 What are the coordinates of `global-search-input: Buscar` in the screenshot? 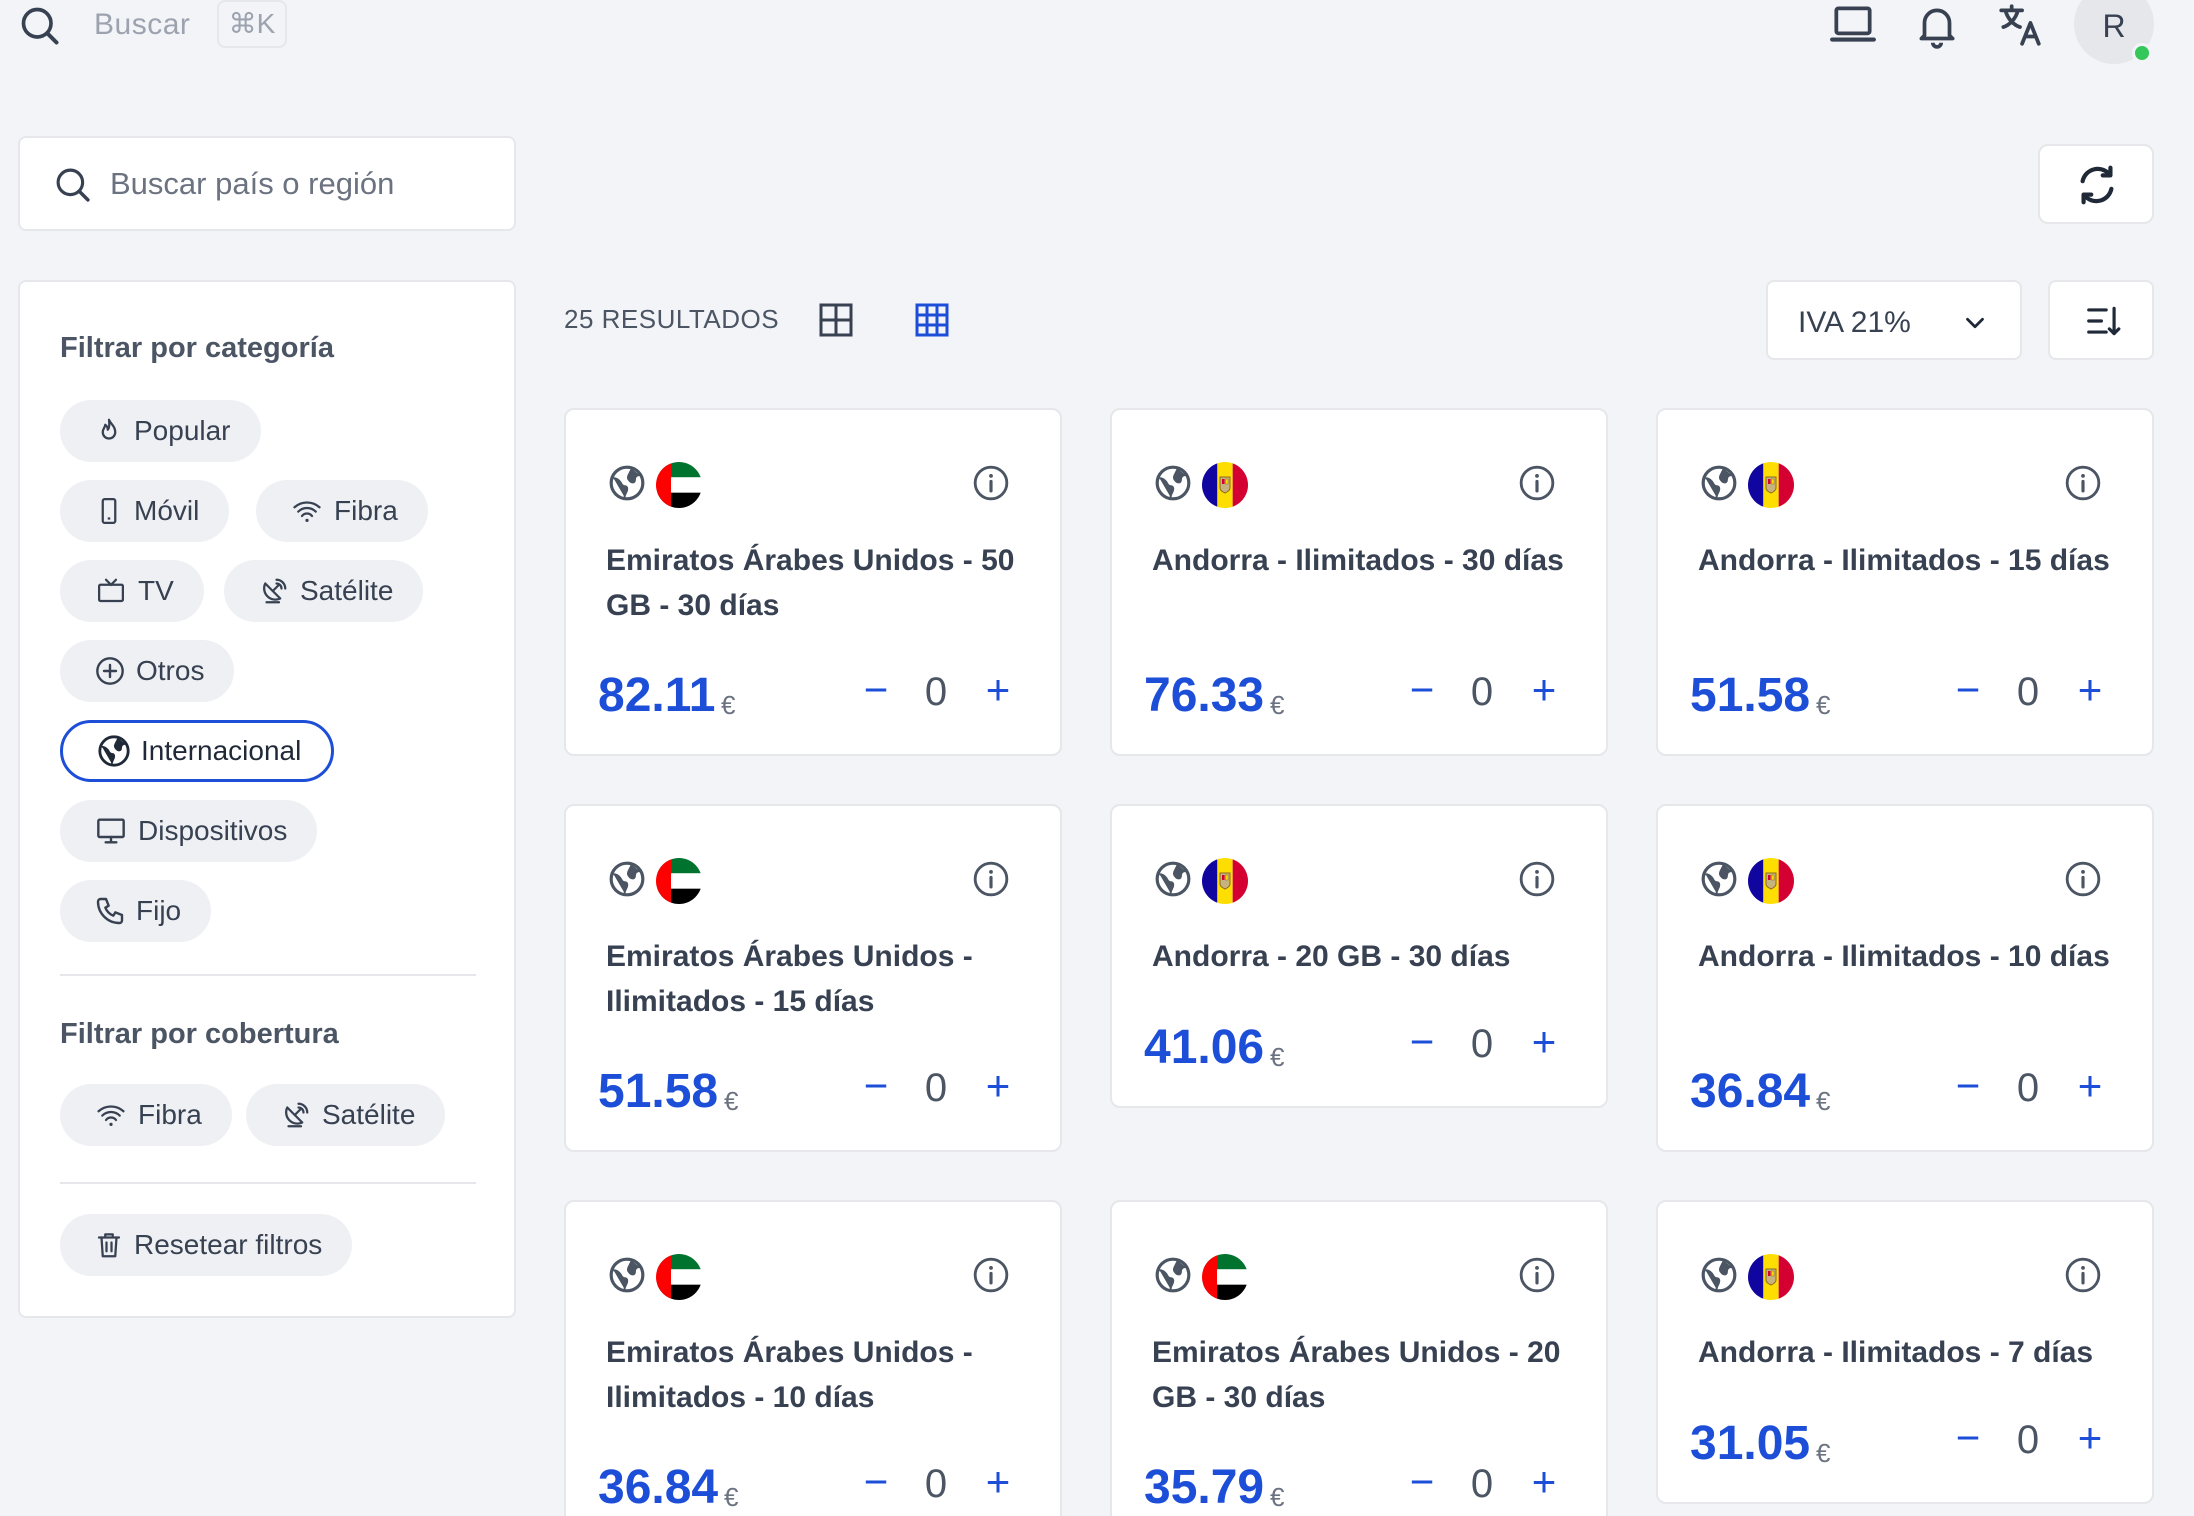 It's located at (142, 24).